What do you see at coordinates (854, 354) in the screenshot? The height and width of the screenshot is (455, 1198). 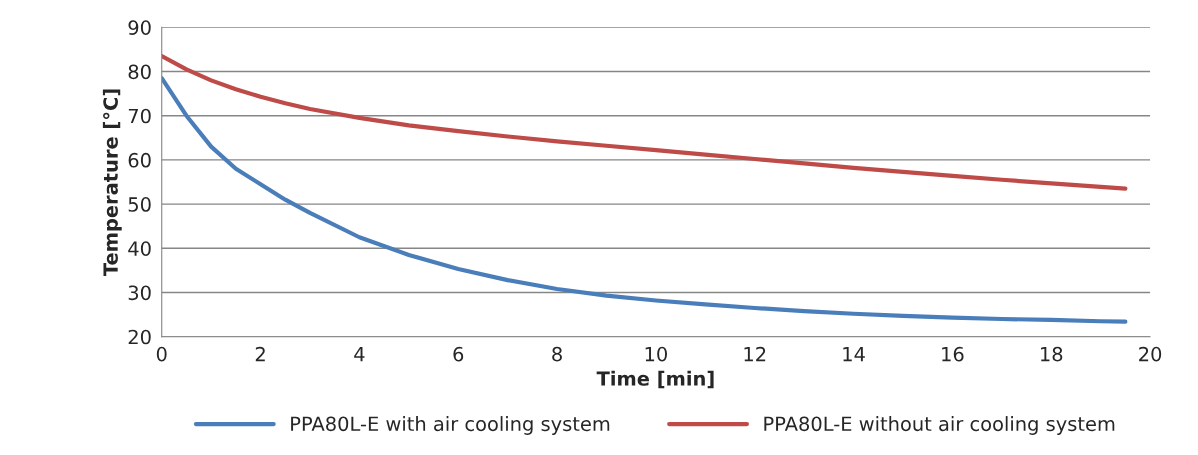 I see `x-tick-label: 14` at bounding box center [854, 354].